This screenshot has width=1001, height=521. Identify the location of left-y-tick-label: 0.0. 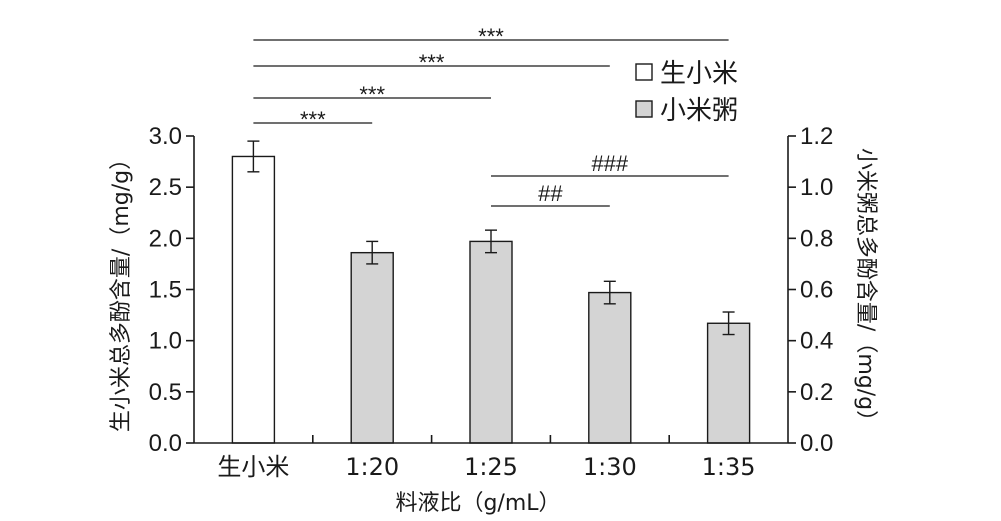
(165, 443).